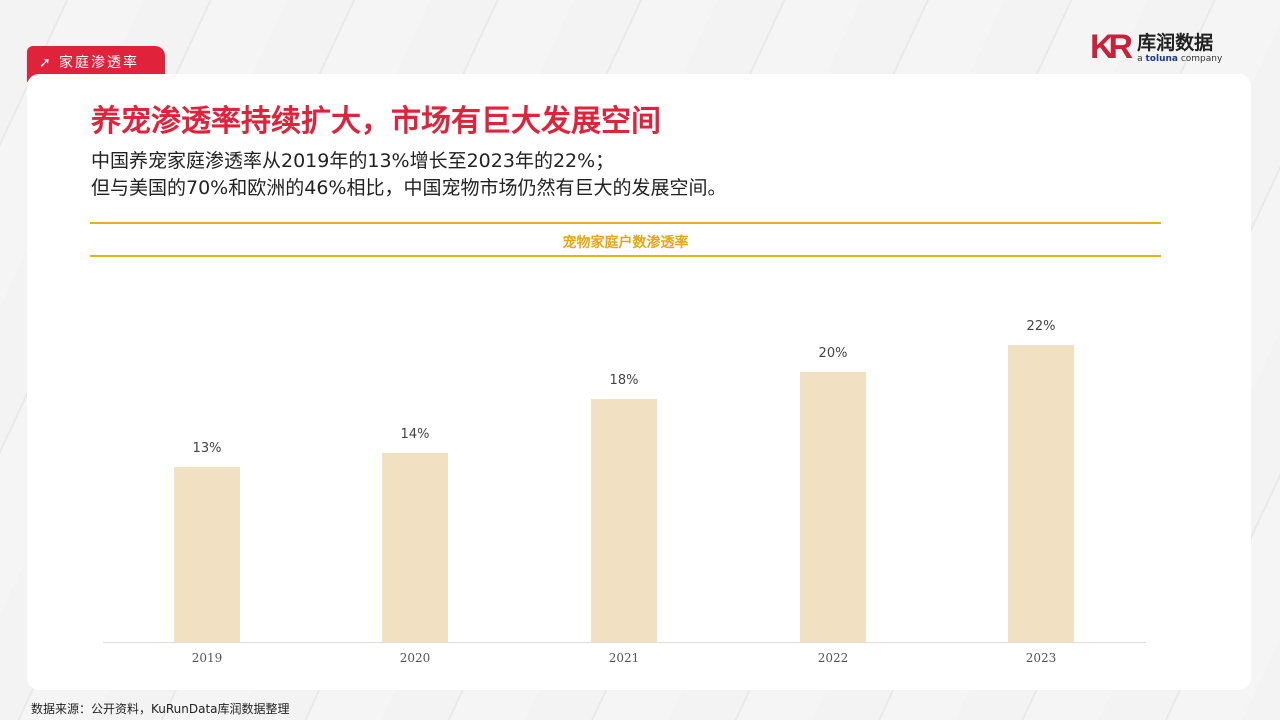 The width and height of the screenshot is (1280, 720). Describe the element at coordinates (207, 658) in the screenshot. I see `x-tick-label: 2019` at that location.